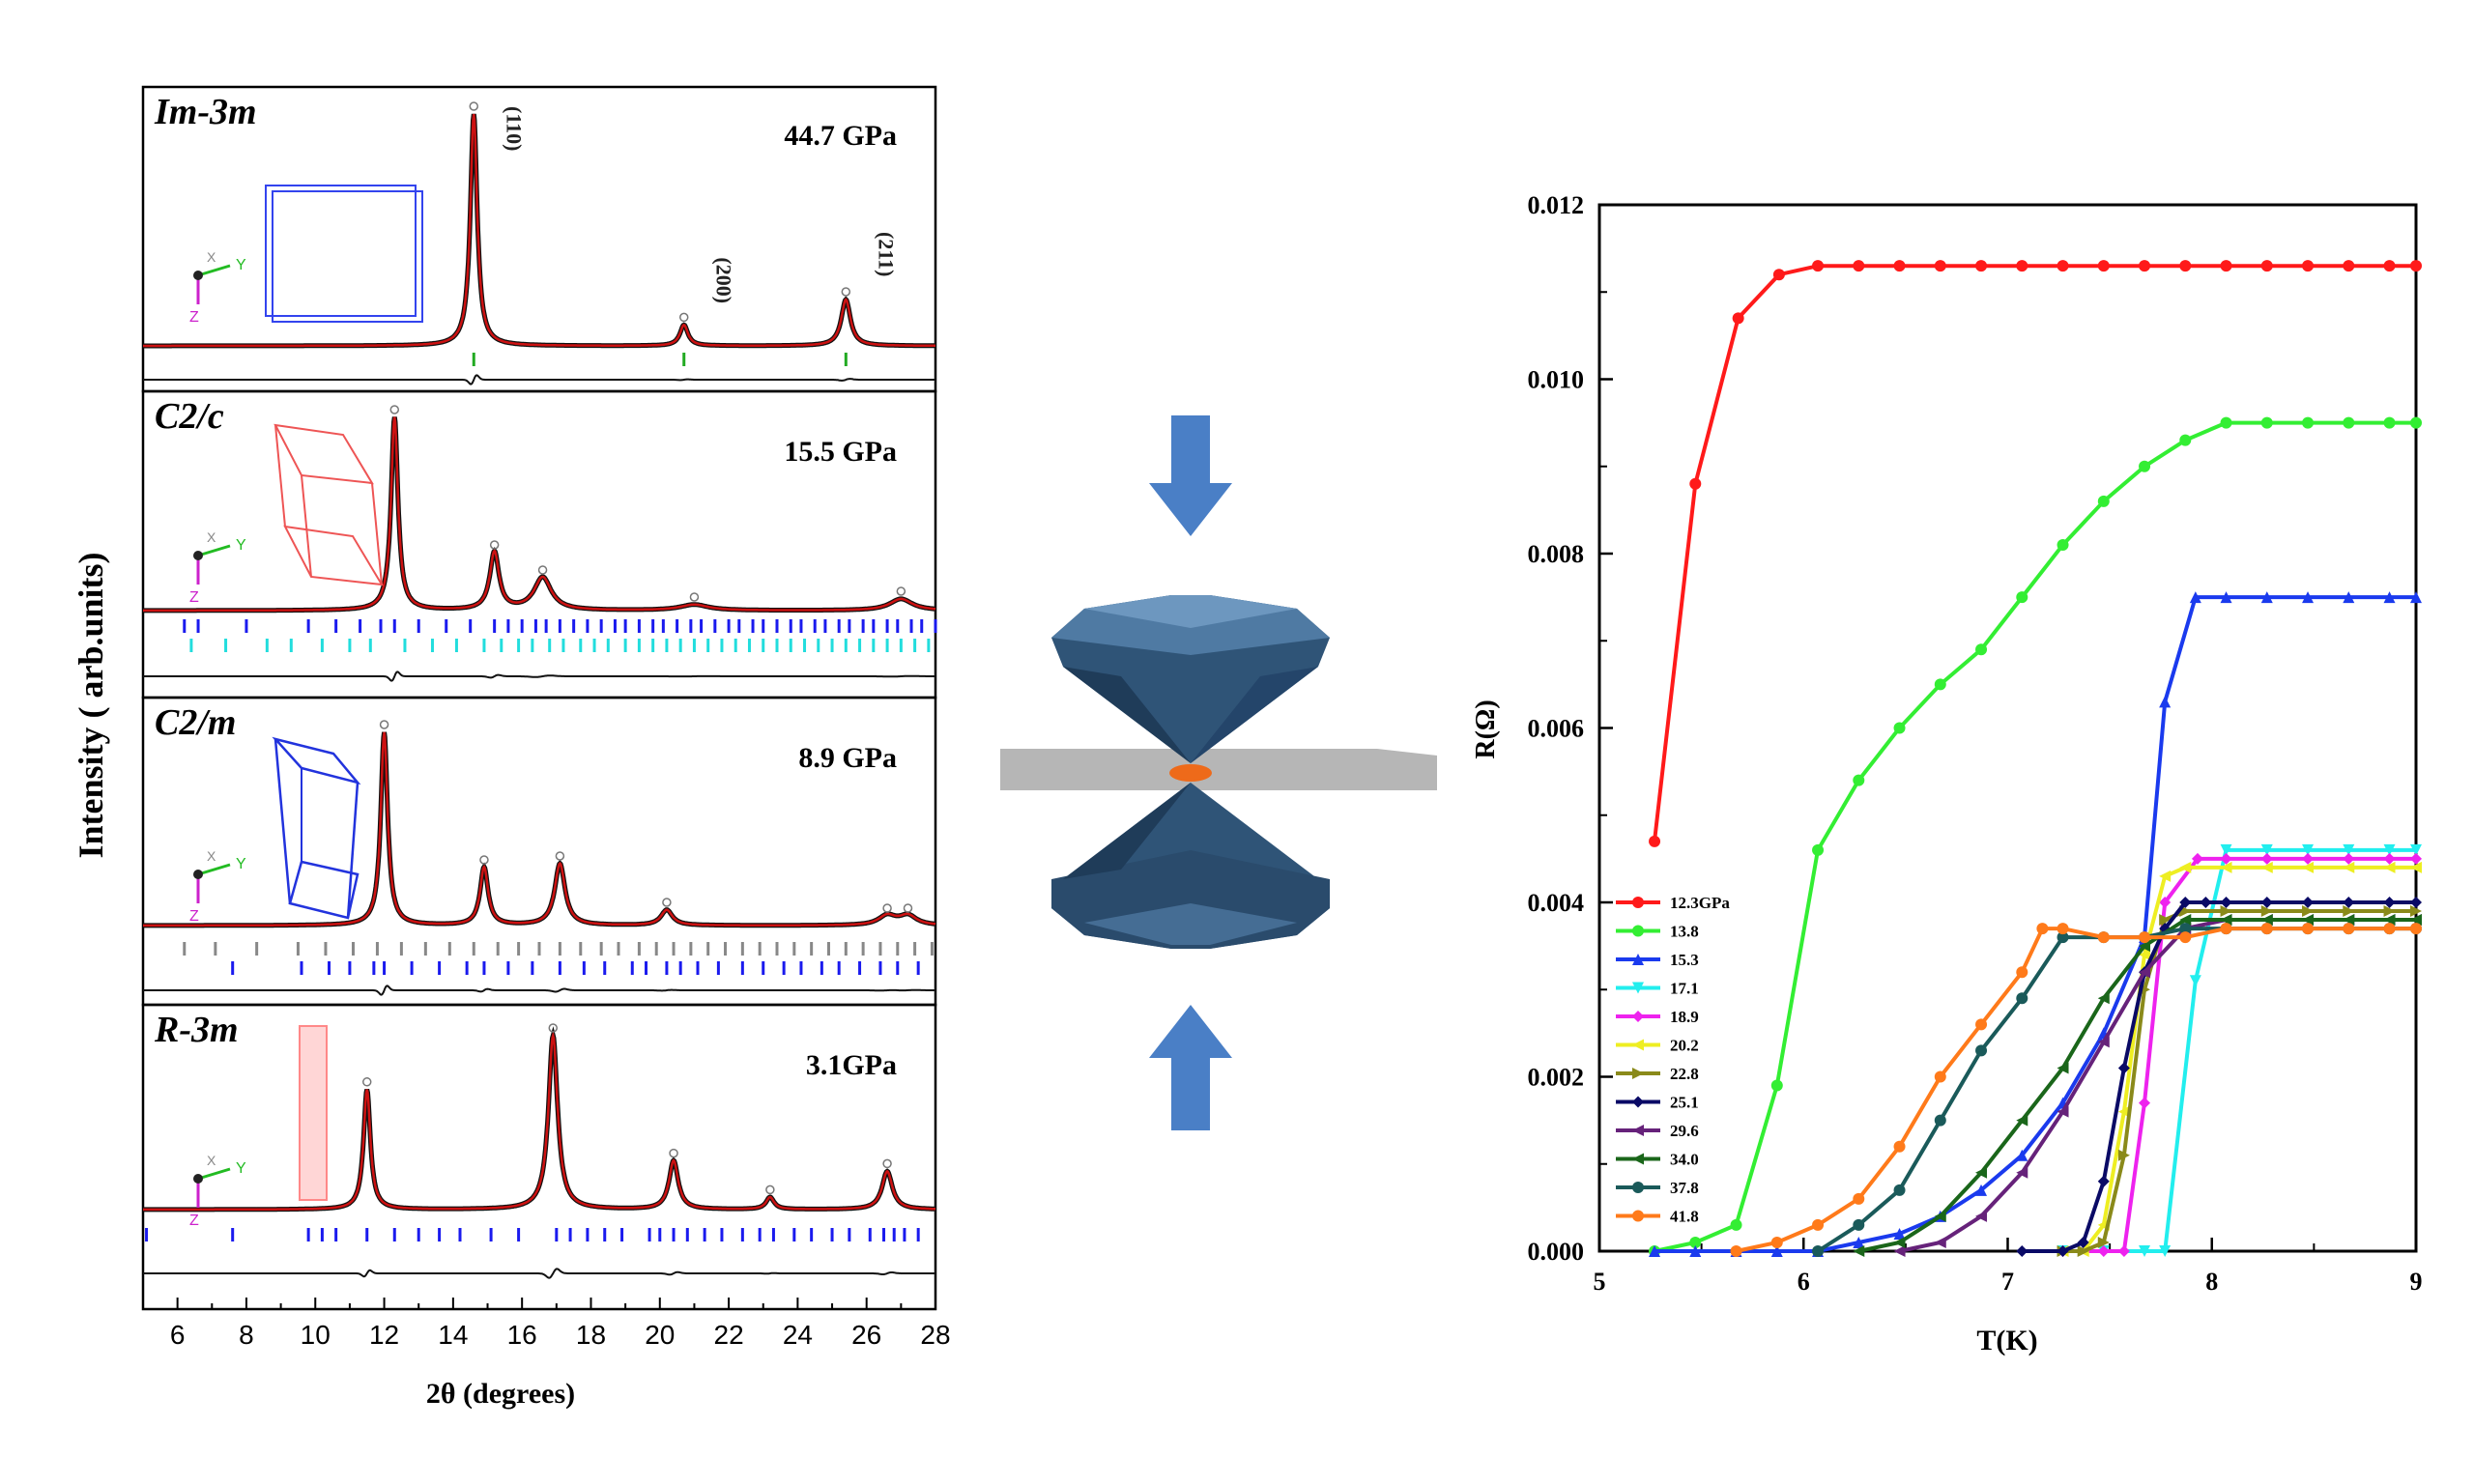 The image size is (2474, 1484). I want to click on legend-label: 22.8, so click(1685, 1074).